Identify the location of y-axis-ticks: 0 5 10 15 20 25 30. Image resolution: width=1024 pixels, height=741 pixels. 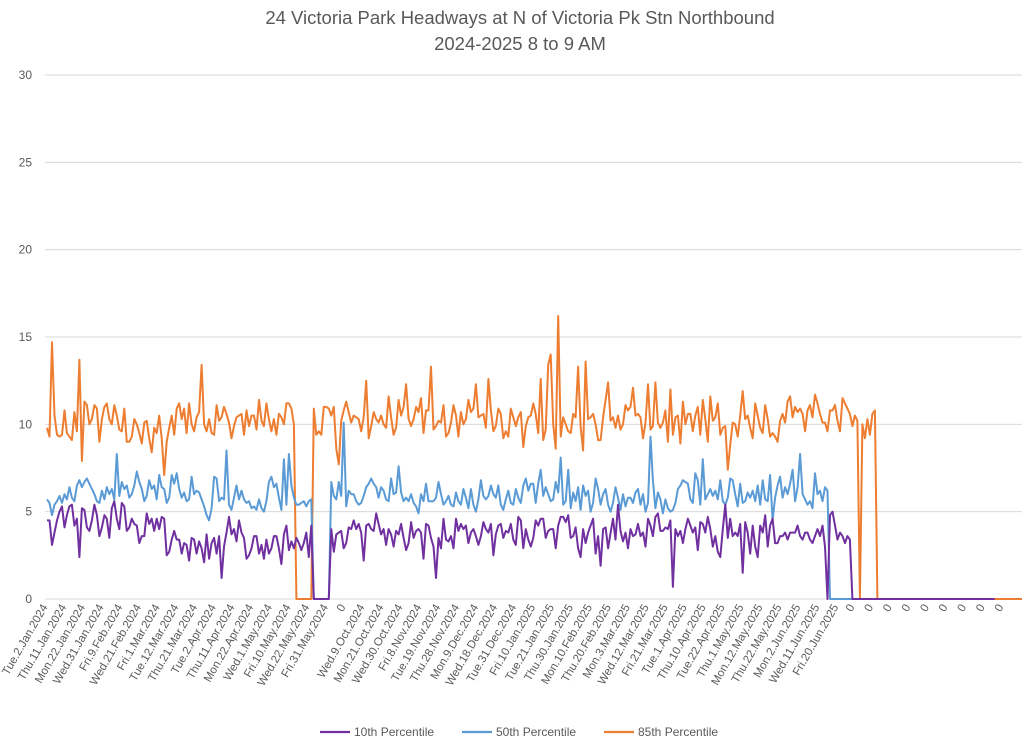
(26, 337).